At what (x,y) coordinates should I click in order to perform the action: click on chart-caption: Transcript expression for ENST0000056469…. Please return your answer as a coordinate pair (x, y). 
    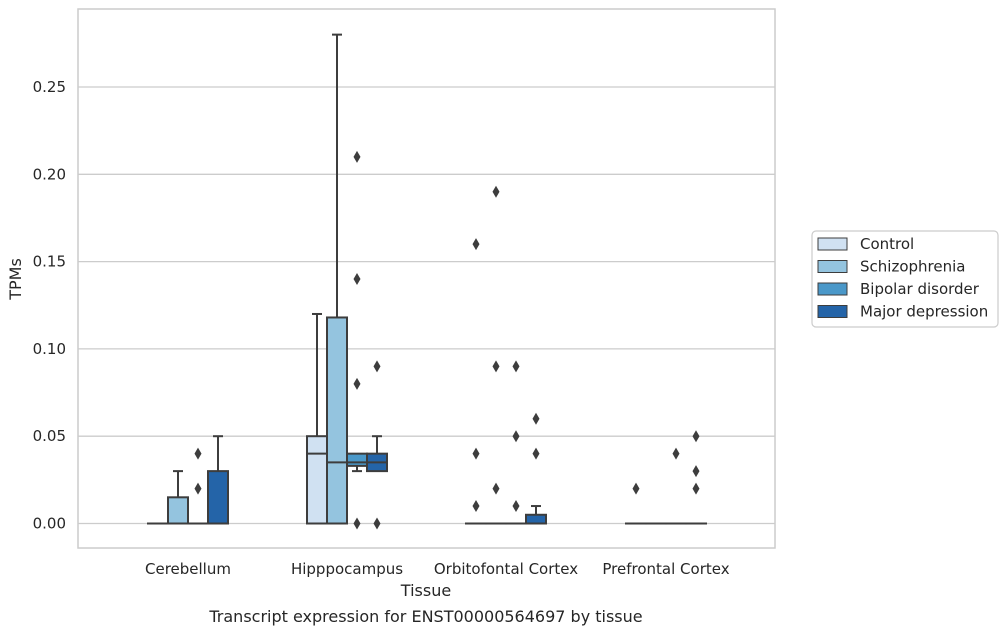
    Looking at the image, I should click on (425, 616).